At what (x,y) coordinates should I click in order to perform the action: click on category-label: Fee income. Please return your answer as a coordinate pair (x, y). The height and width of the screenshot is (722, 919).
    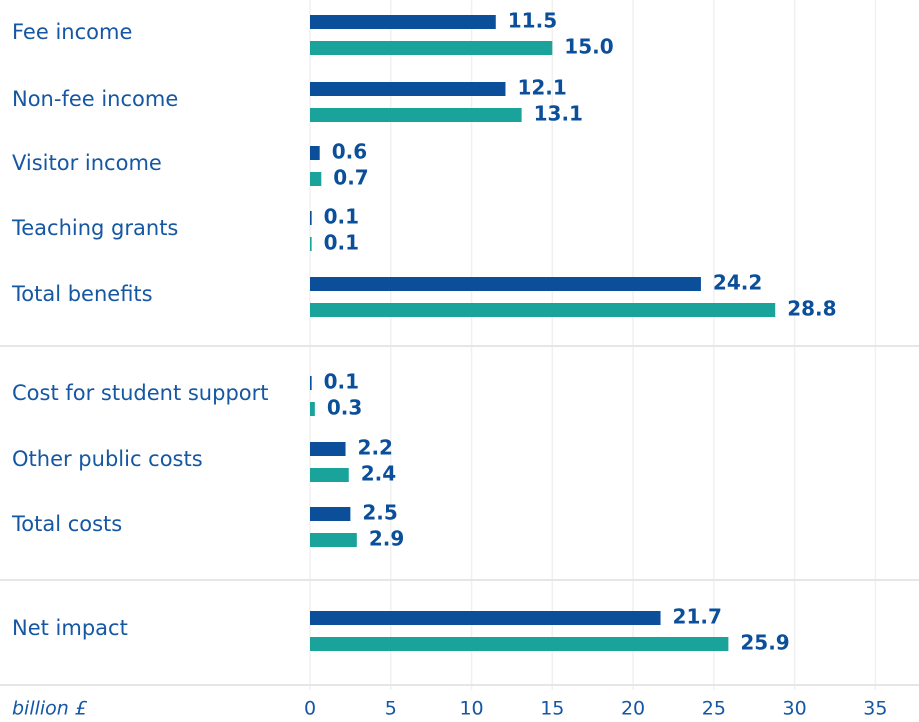
    Looking at the image, I should click on (72, 32).